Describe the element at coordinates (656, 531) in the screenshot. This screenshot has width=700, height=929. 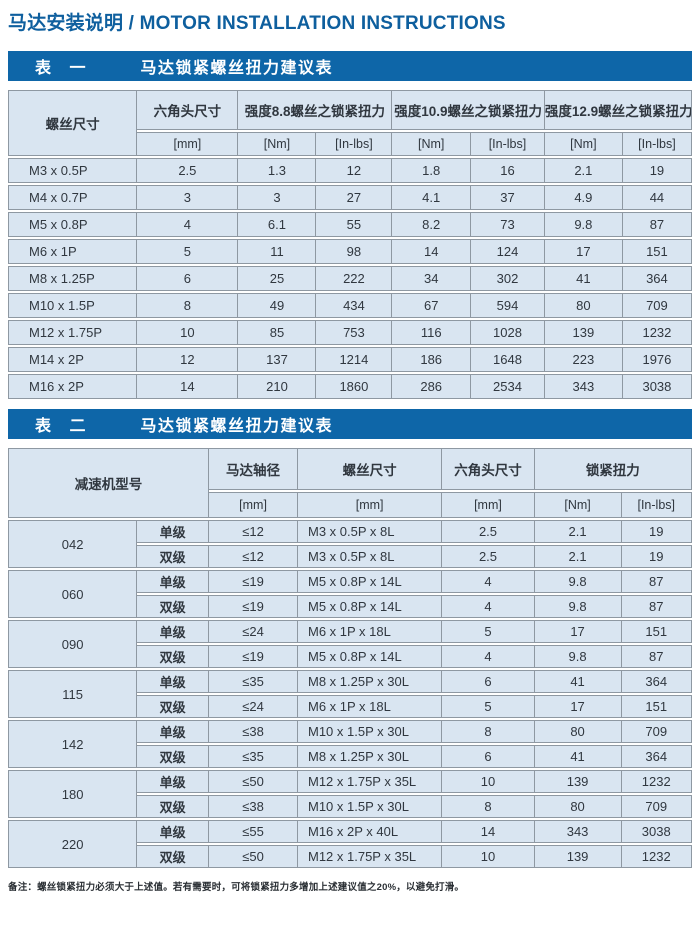
I see `inlbs-cell: 19` at that location.